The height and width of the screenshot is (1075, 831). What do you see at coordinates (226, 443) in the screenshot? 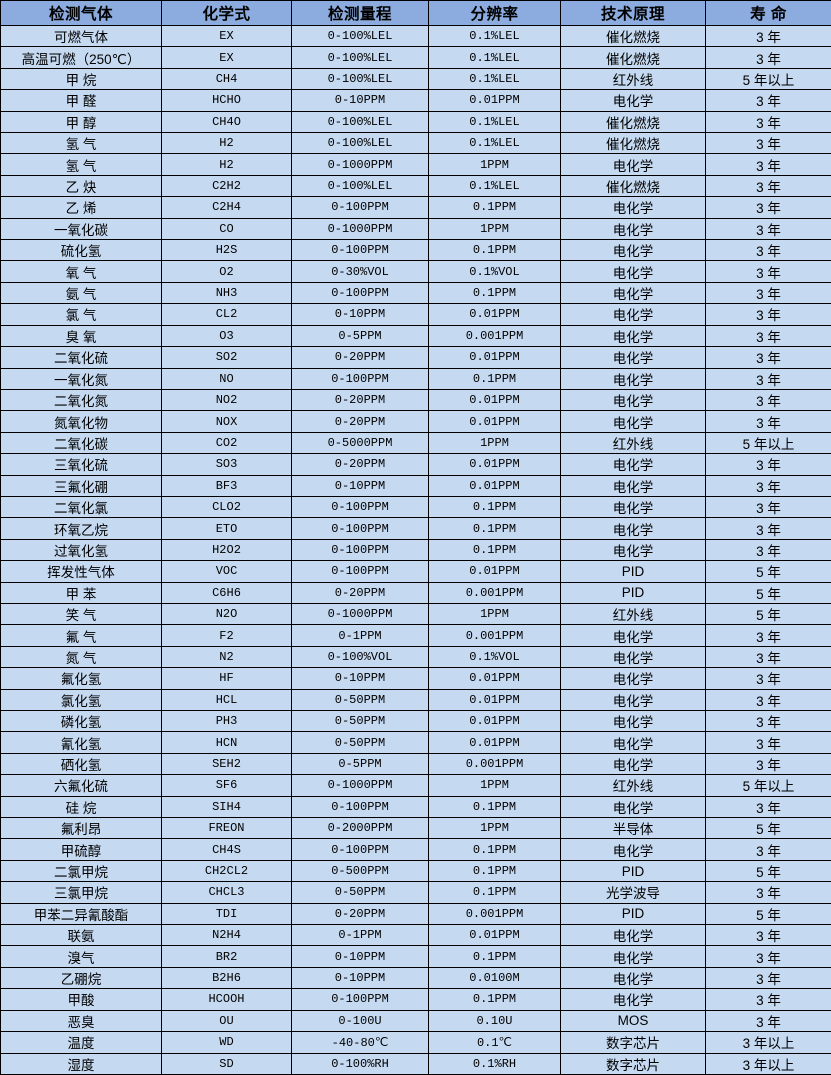
I see `cell-chemical-formula: CO2` at bounding box center [226, 443].